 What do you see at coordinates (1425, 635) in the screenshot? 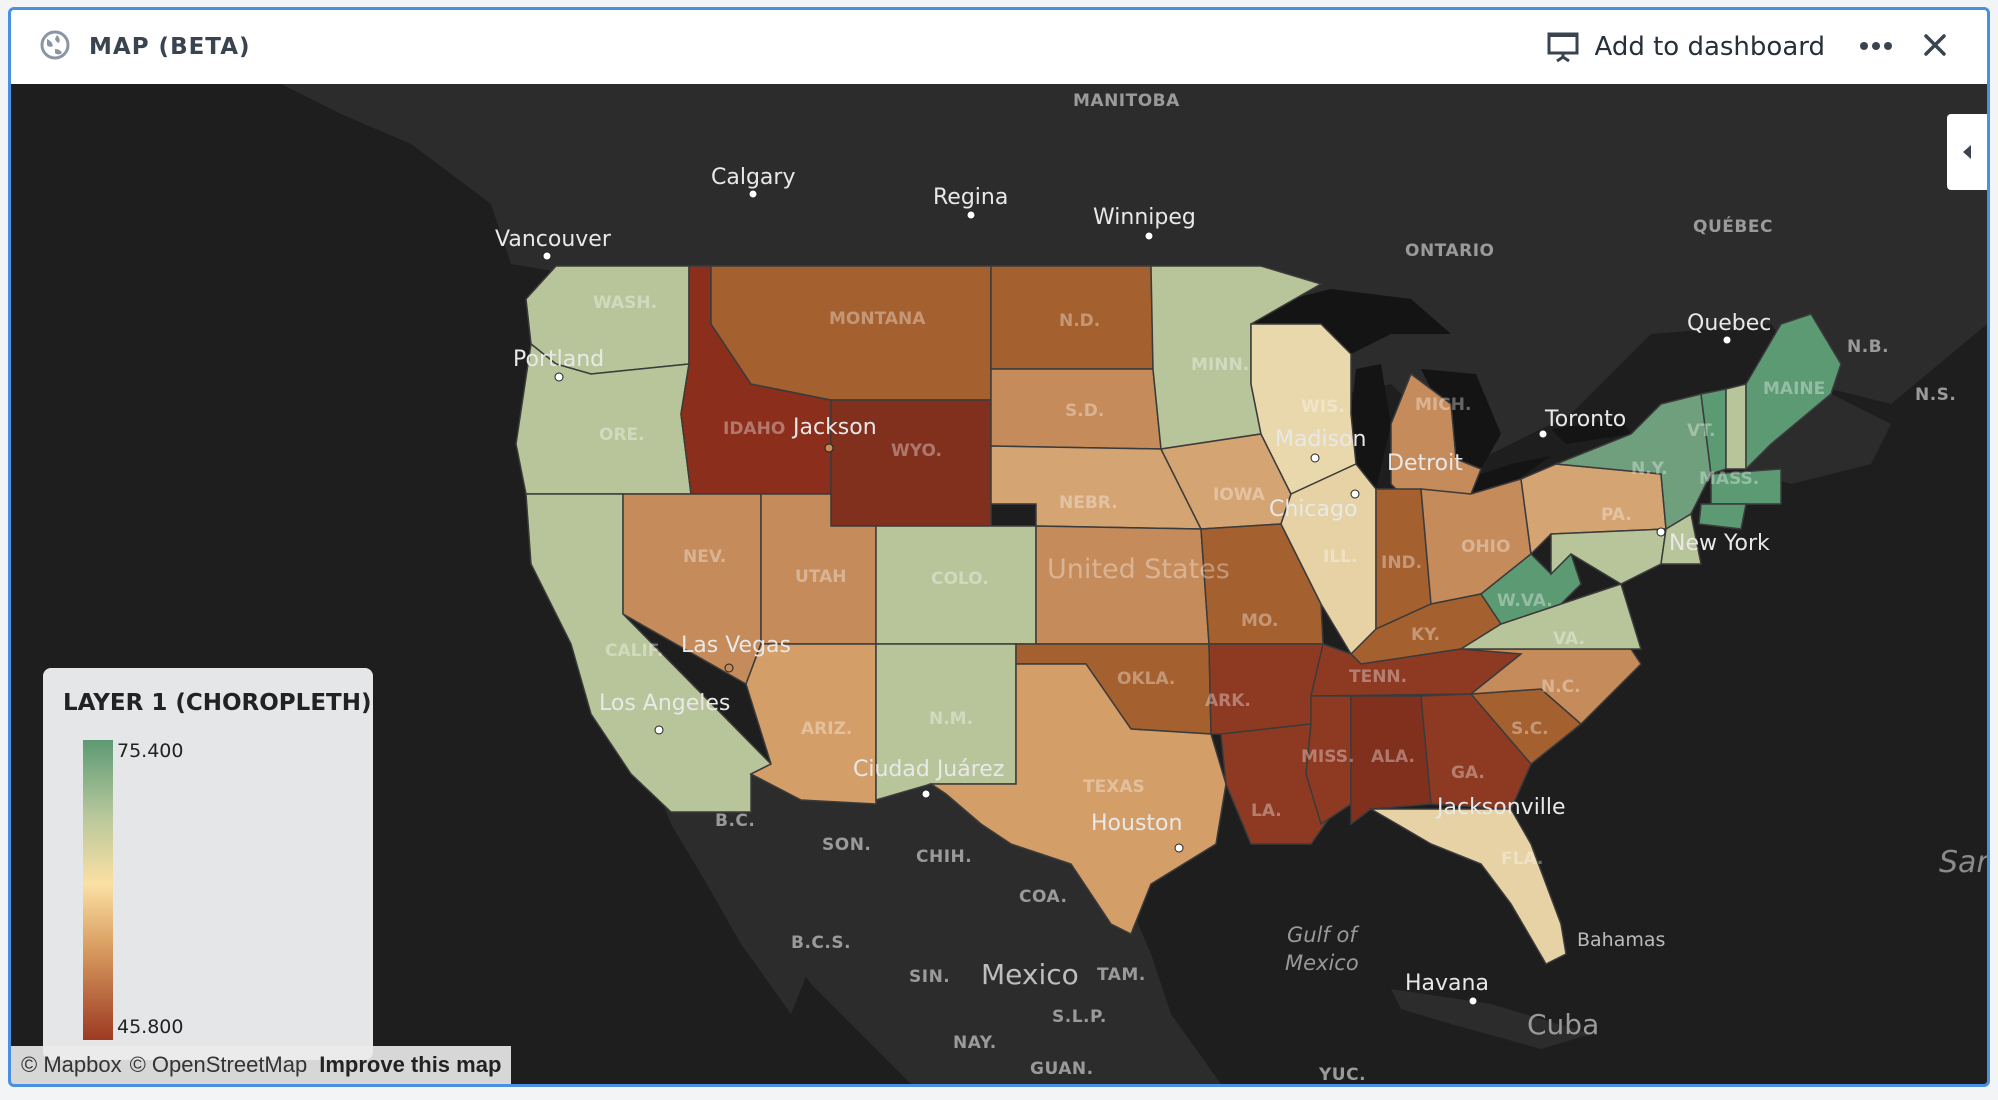
I see `svg-text: KY.` at bounding box center [1425, 635].